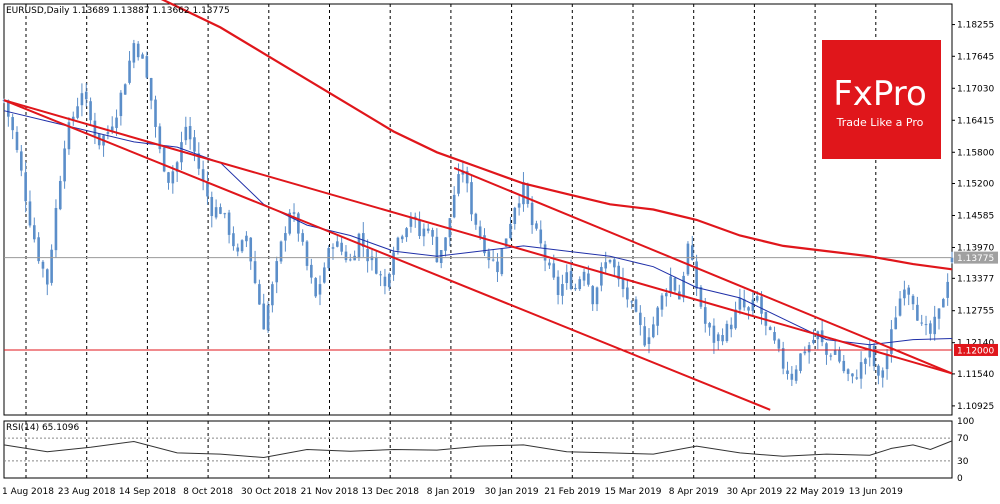 This screenshot has height=504, width=1000. I want to click on y-tick-label: 1.12755, so click(975, 312).